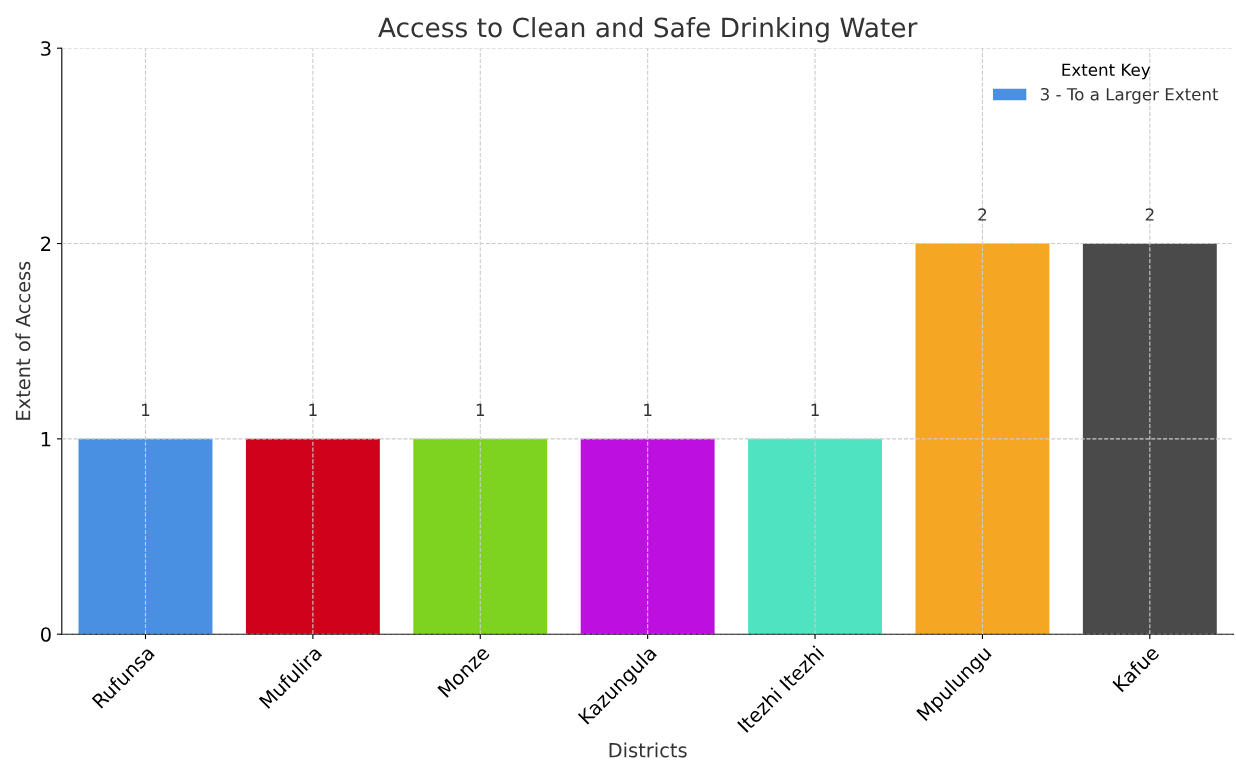 This screenshot has height=765, width=1236. I want to click on legend-title: Extent Key, so click(1106, 71).